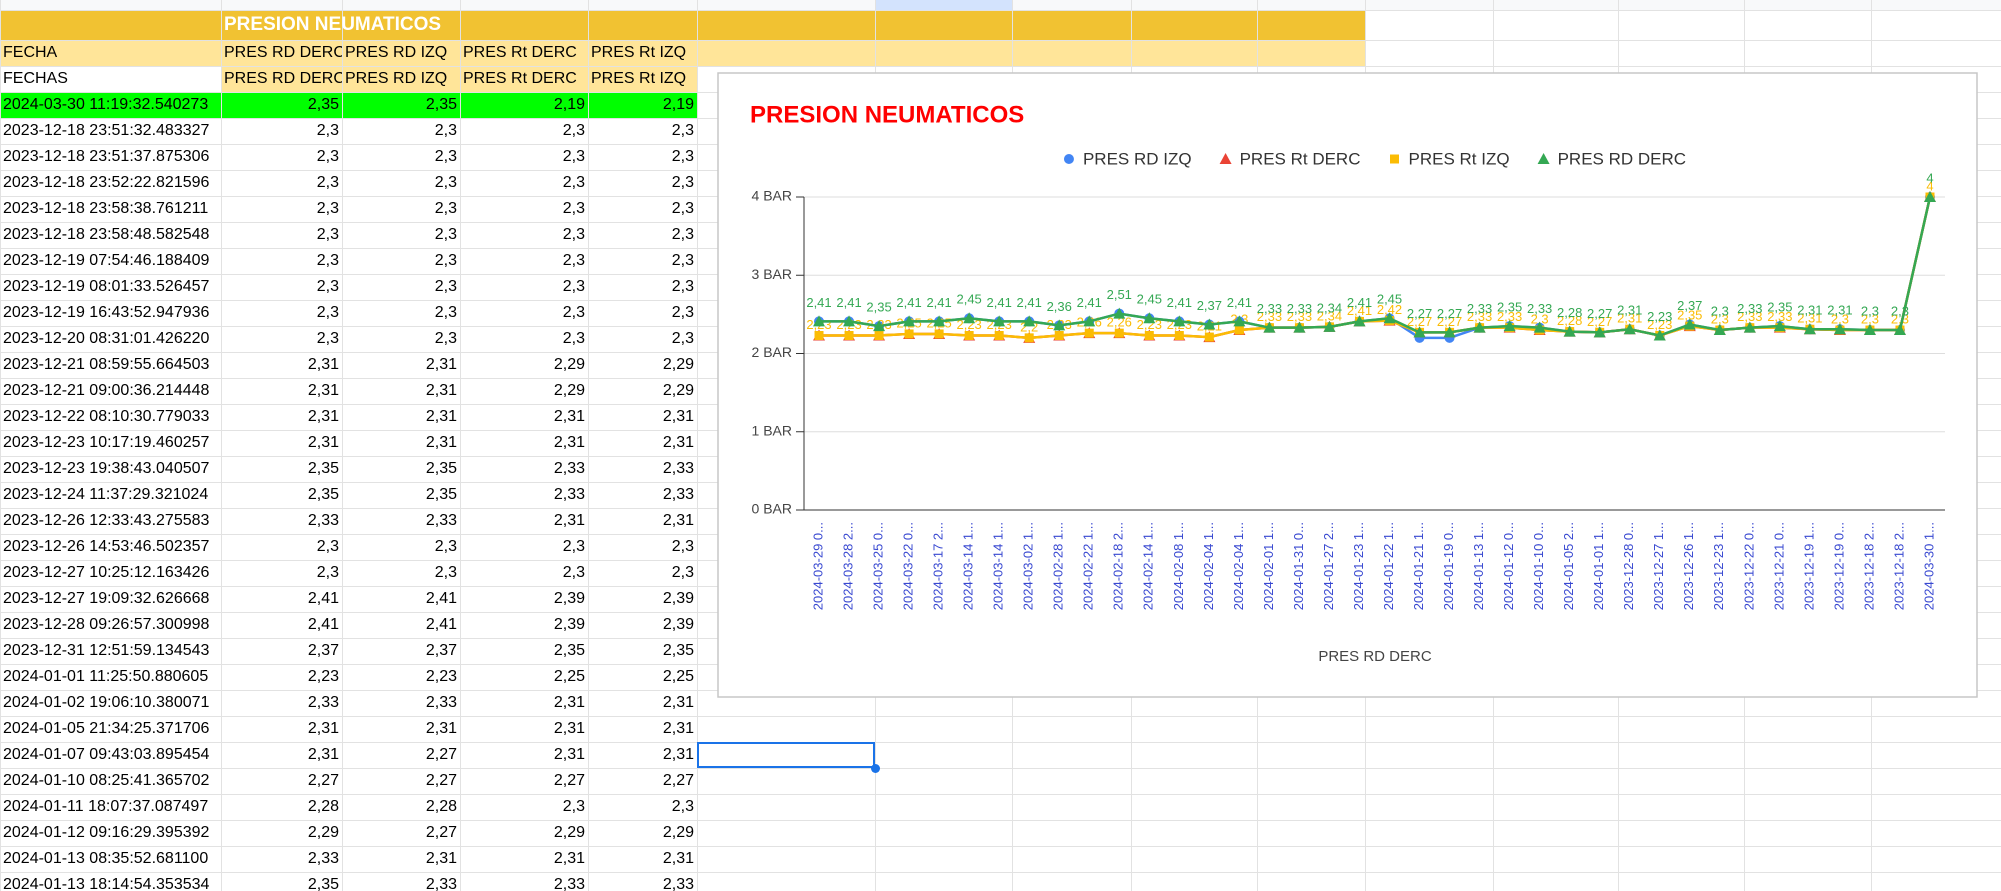 Image resolution: width=2001 pixels, height=891 pixels. I want to click on header-cell: PRES RD DERC, so click(283, 78).